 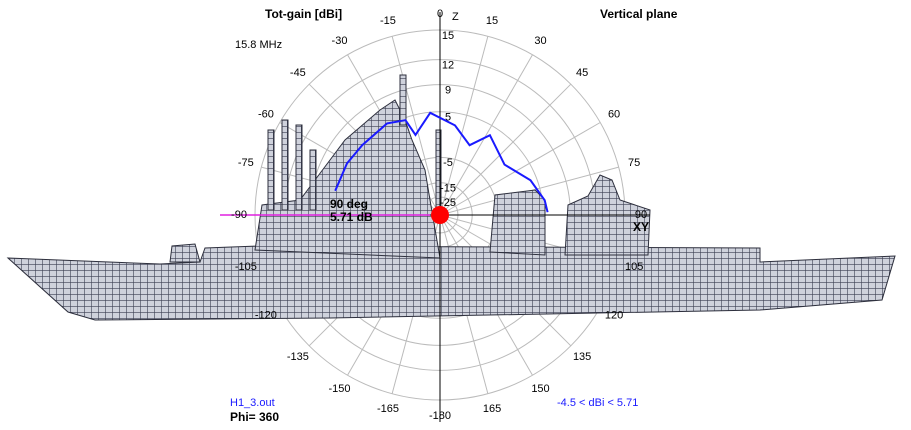 What do you see at coordinates (351, 217) in the screenshot?
I see `marker-gain: 5.71 dB` at bounding box center [351, 217].